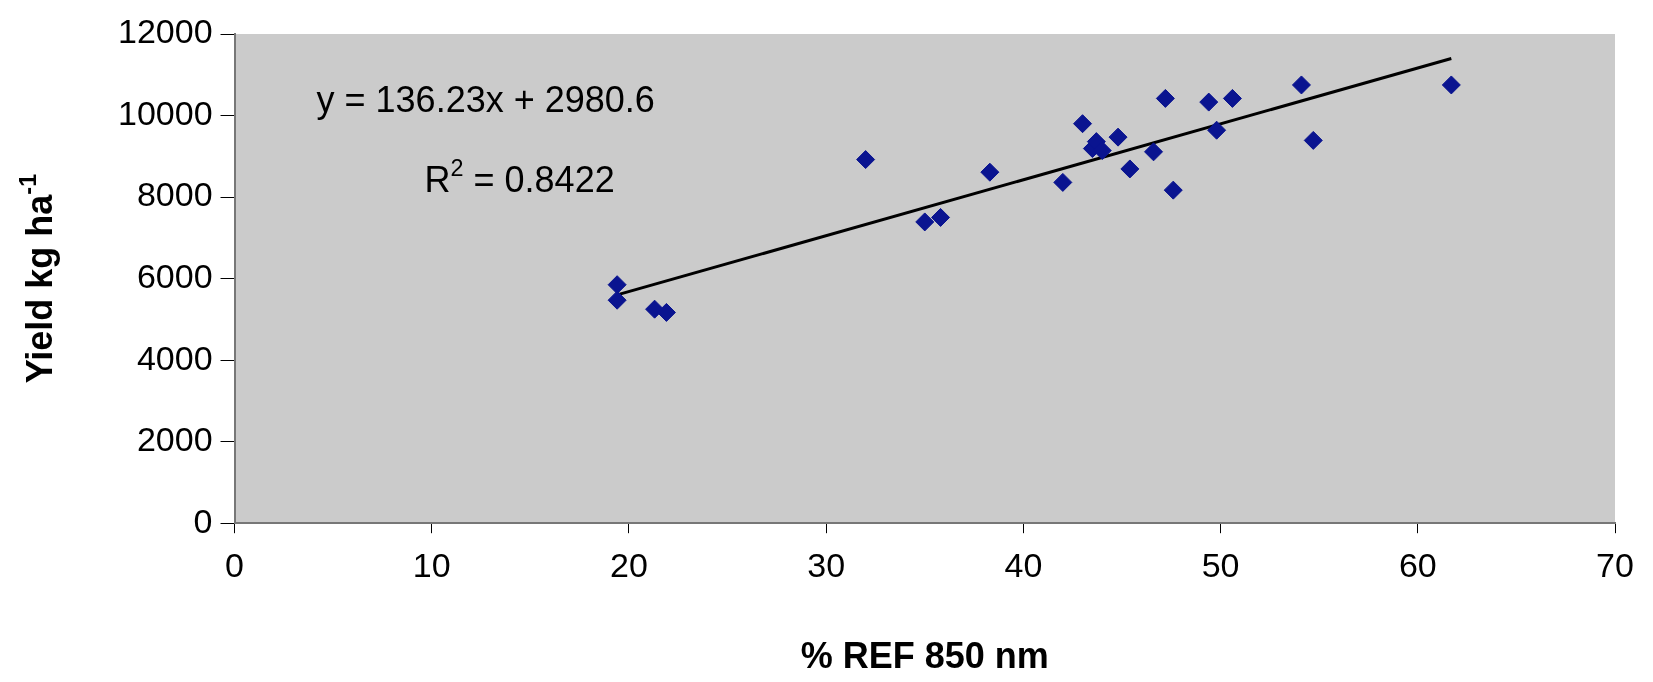 The height and width of the screenshot is (682, 1653). What do you see at coordinates (924, 655) in the screenshot?
I see `x-axis-title: % REF 850 nm` at bounding box center [924, 655].